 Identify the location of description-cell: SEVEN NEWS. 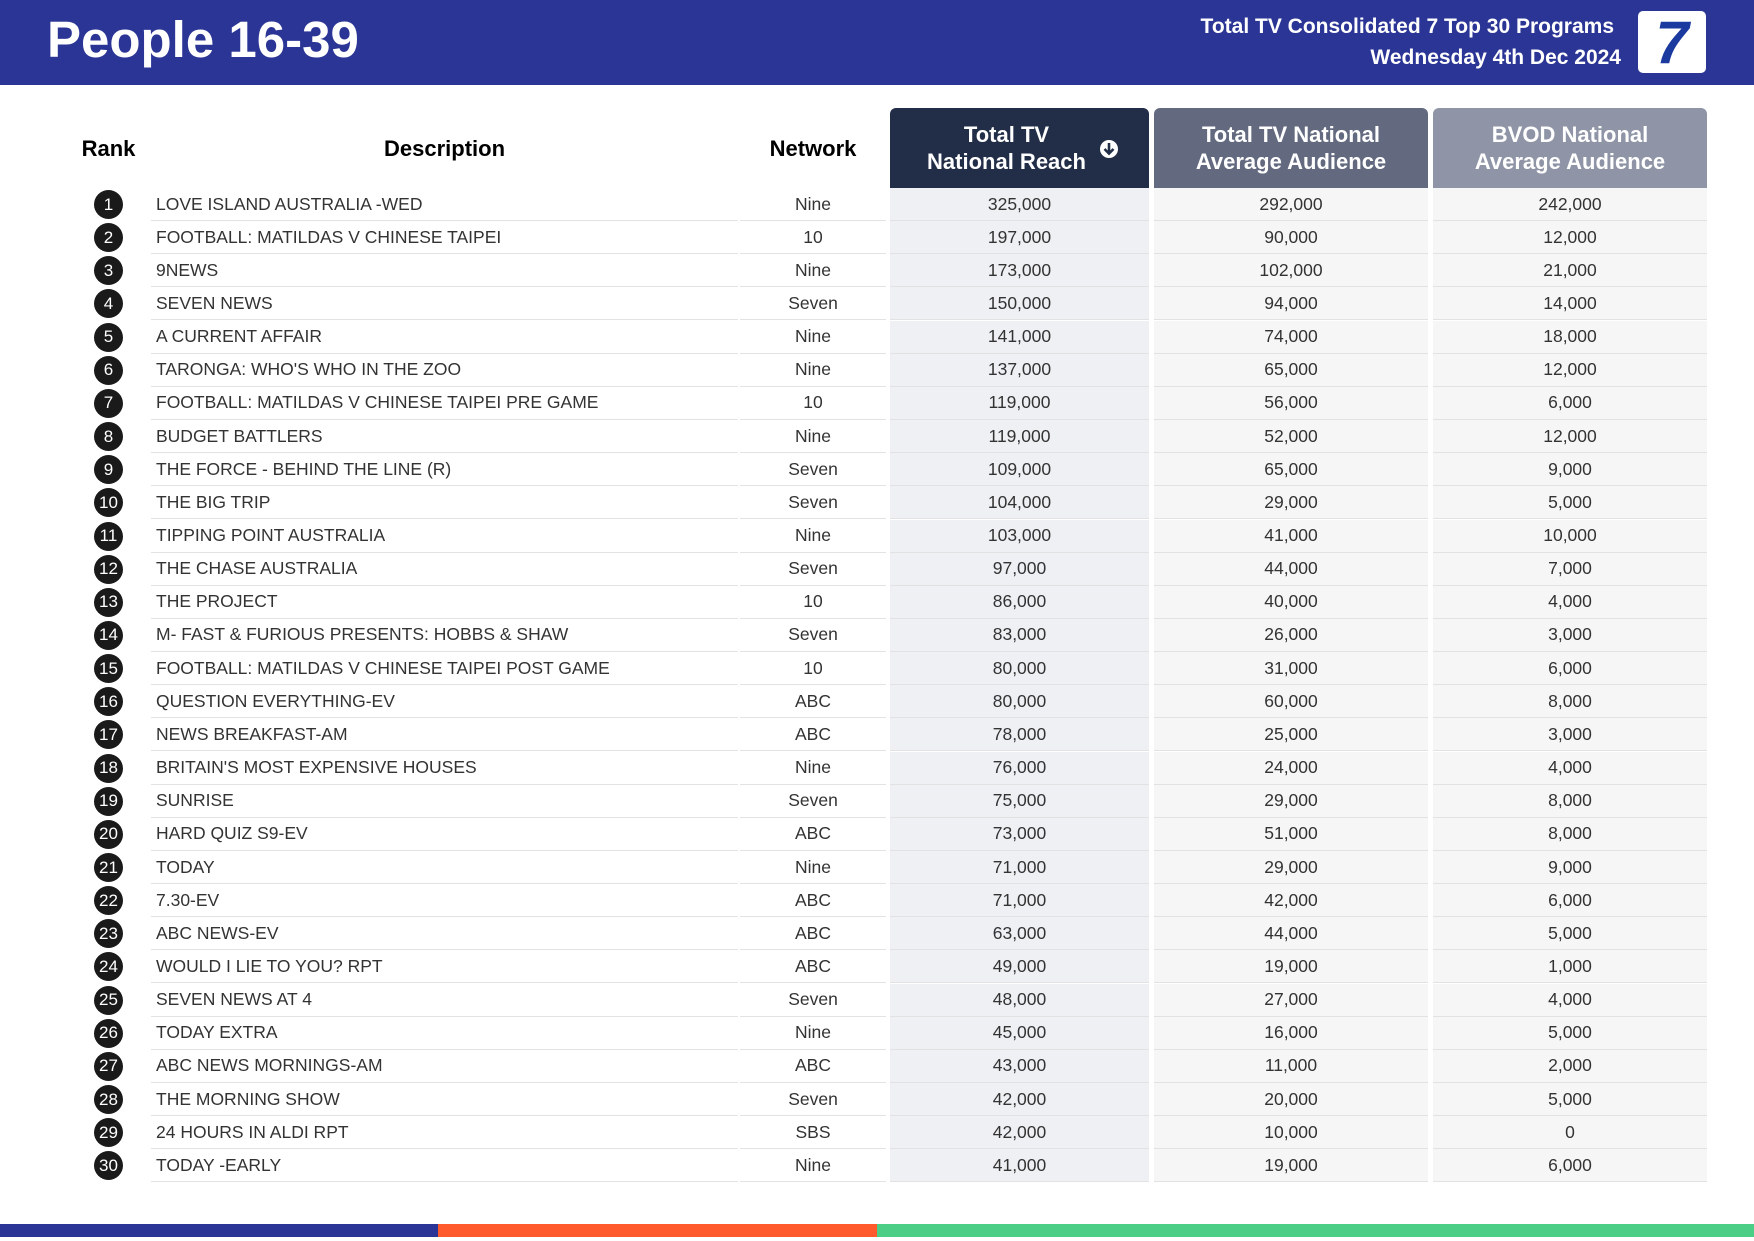
(444, 304).